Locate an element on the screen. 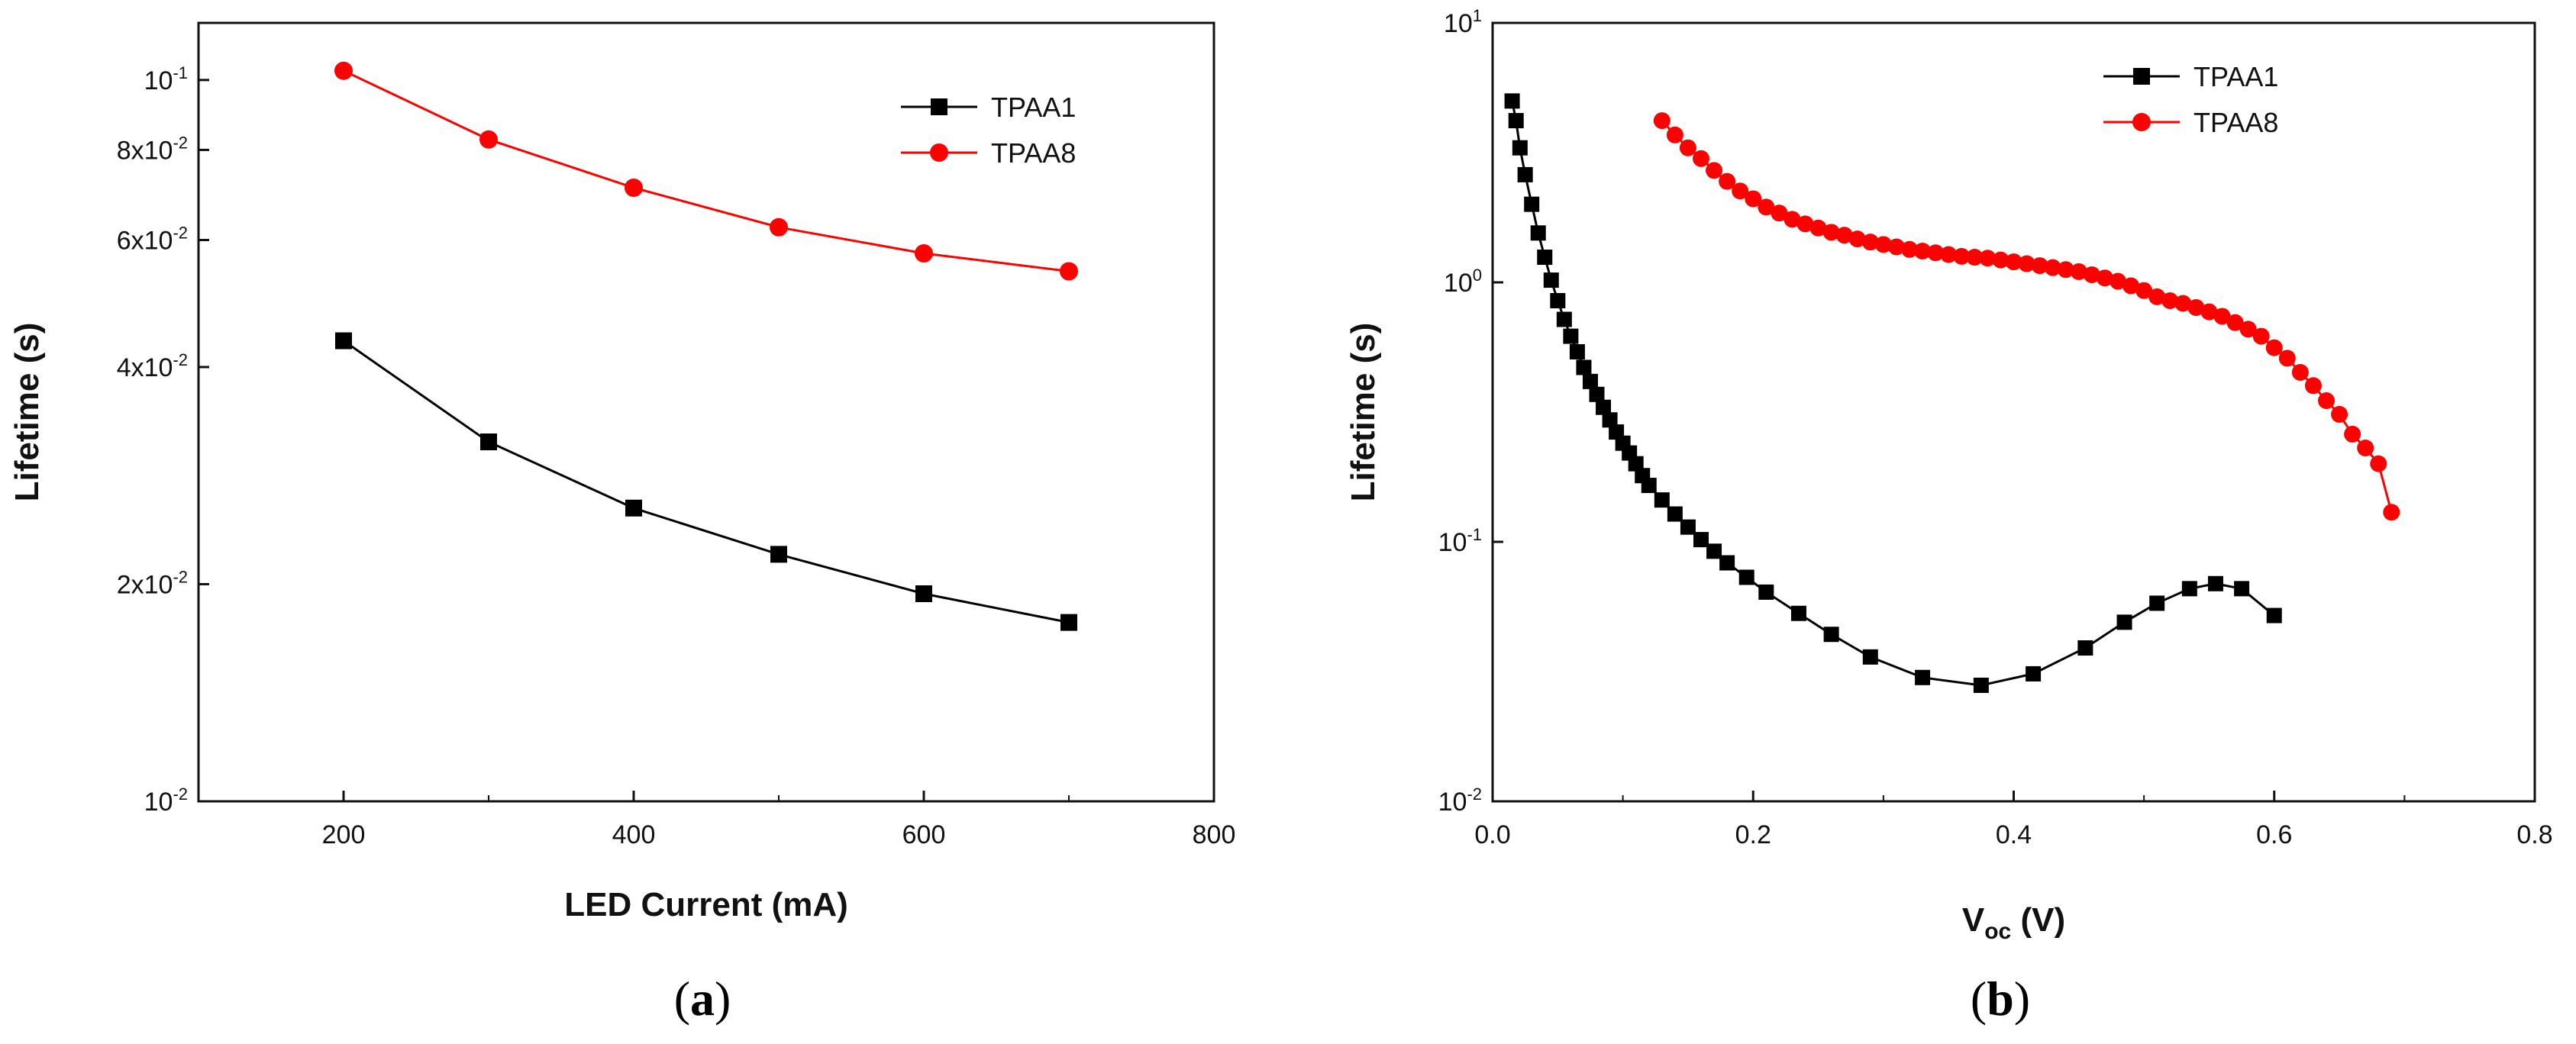 This screenshot has height=1044, width=2576. series-tpaa8 is located at coordinates (706, 171).